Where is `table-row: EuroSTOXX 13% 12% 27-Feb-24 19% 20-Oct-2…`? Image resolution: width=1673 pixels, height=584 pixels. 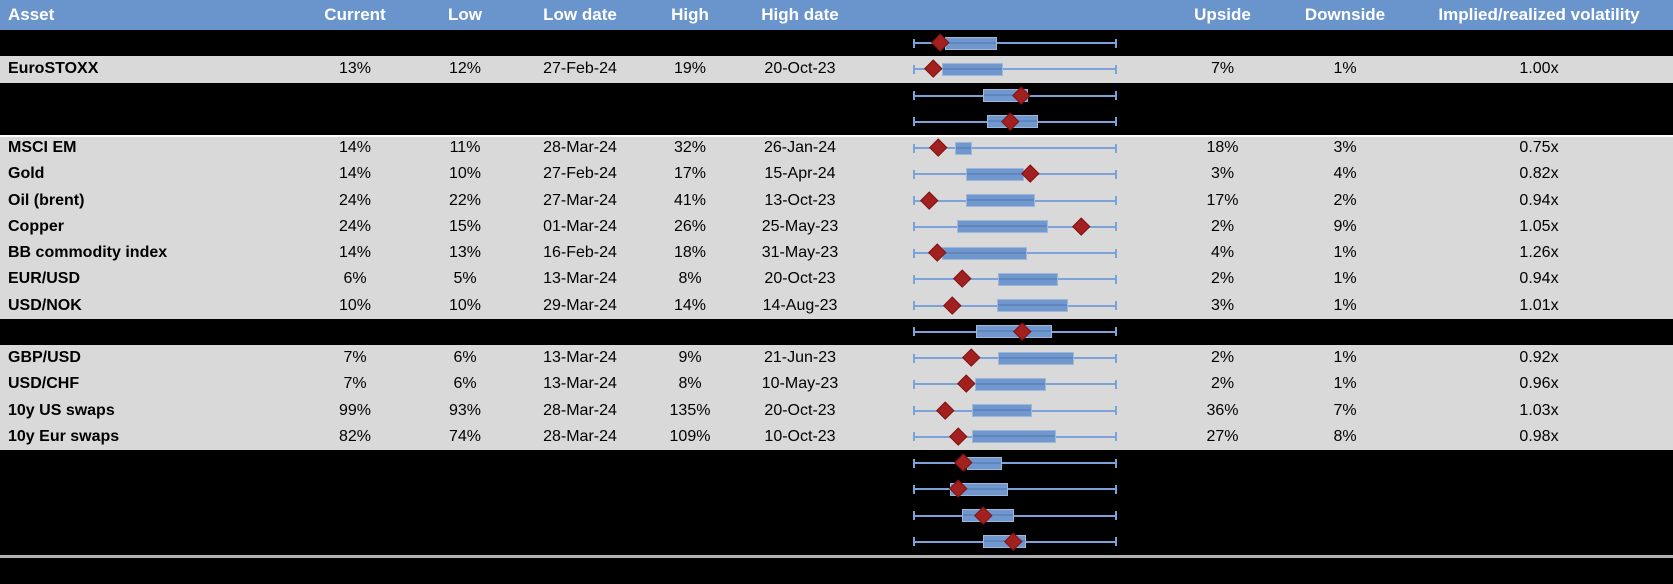 table-row: EuroSTOXX 13% 12% 27-Feb-24 19% 20-Oct-2… is located at coordinates (836, 69).